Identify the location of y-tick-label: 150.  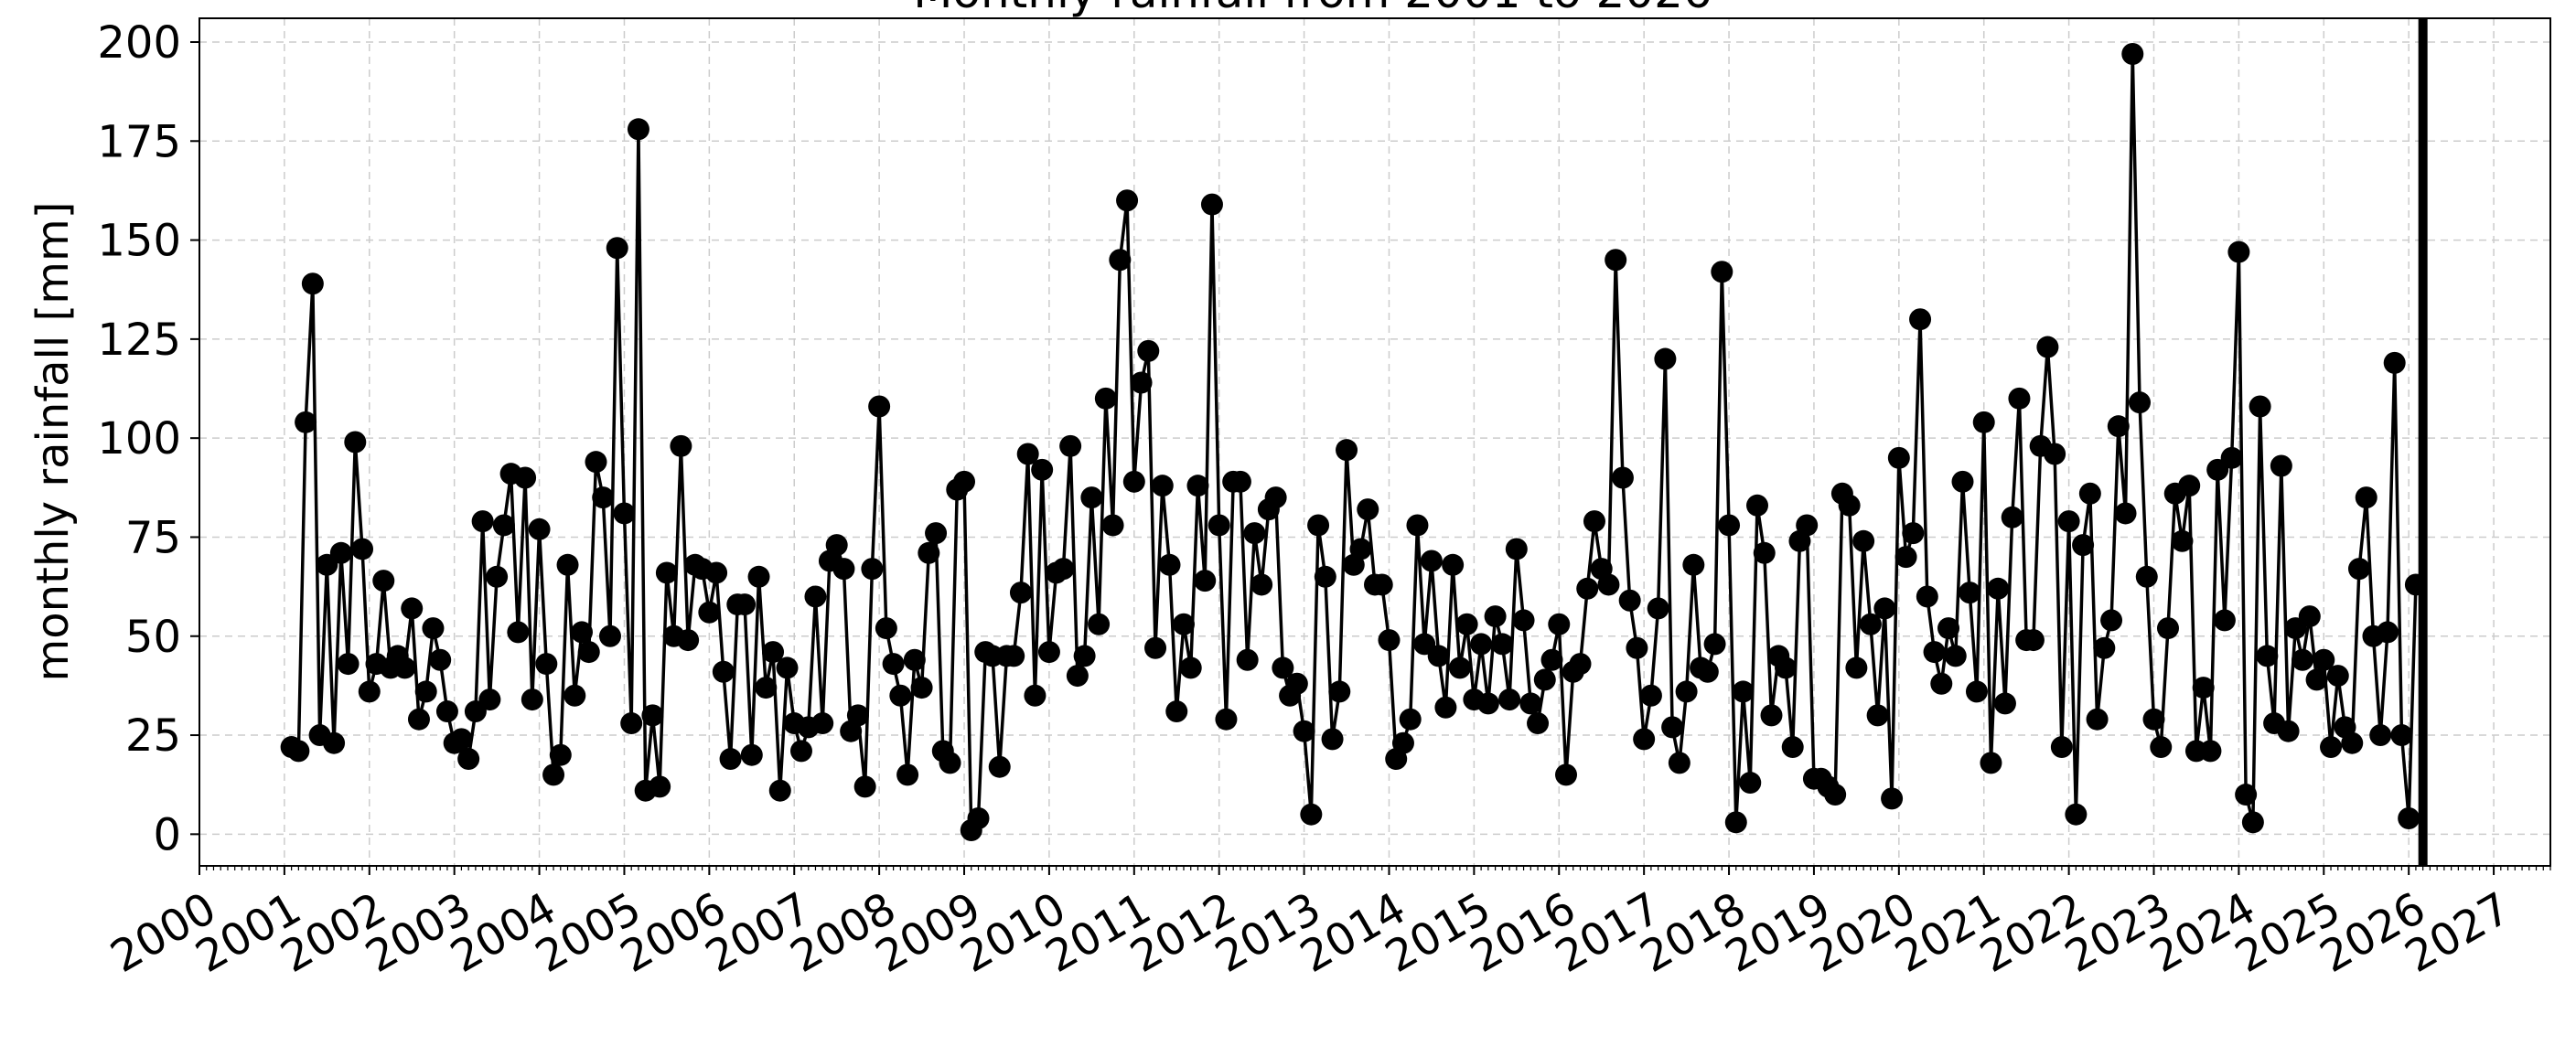
(139, 241).